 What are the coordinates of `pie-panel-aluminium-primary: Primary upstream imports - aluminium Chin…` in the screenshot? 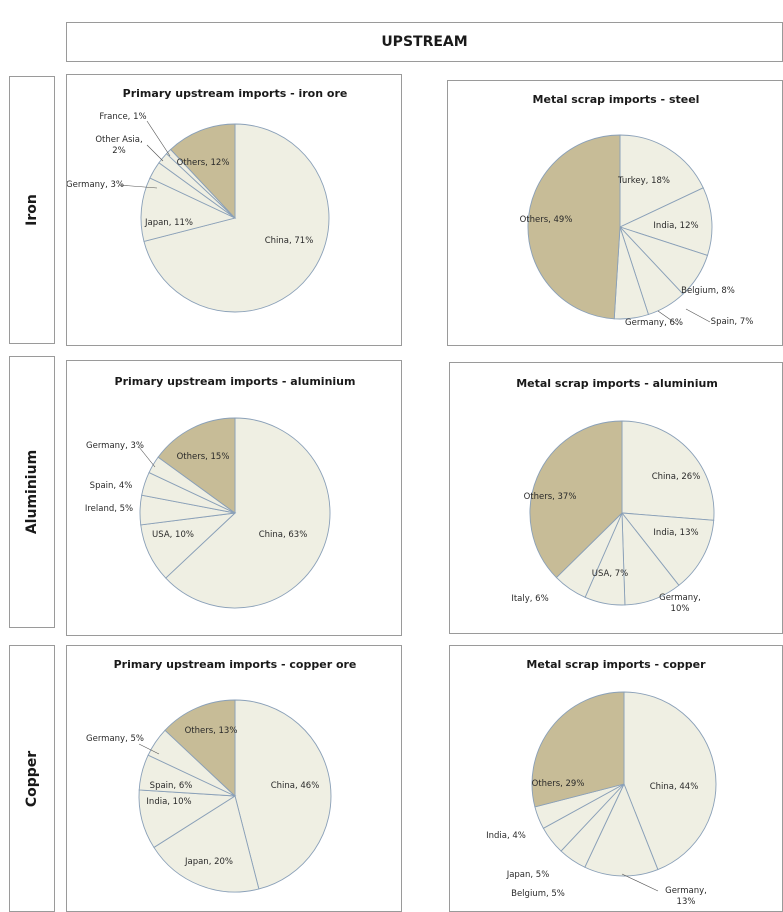 It's located at (234, 498).